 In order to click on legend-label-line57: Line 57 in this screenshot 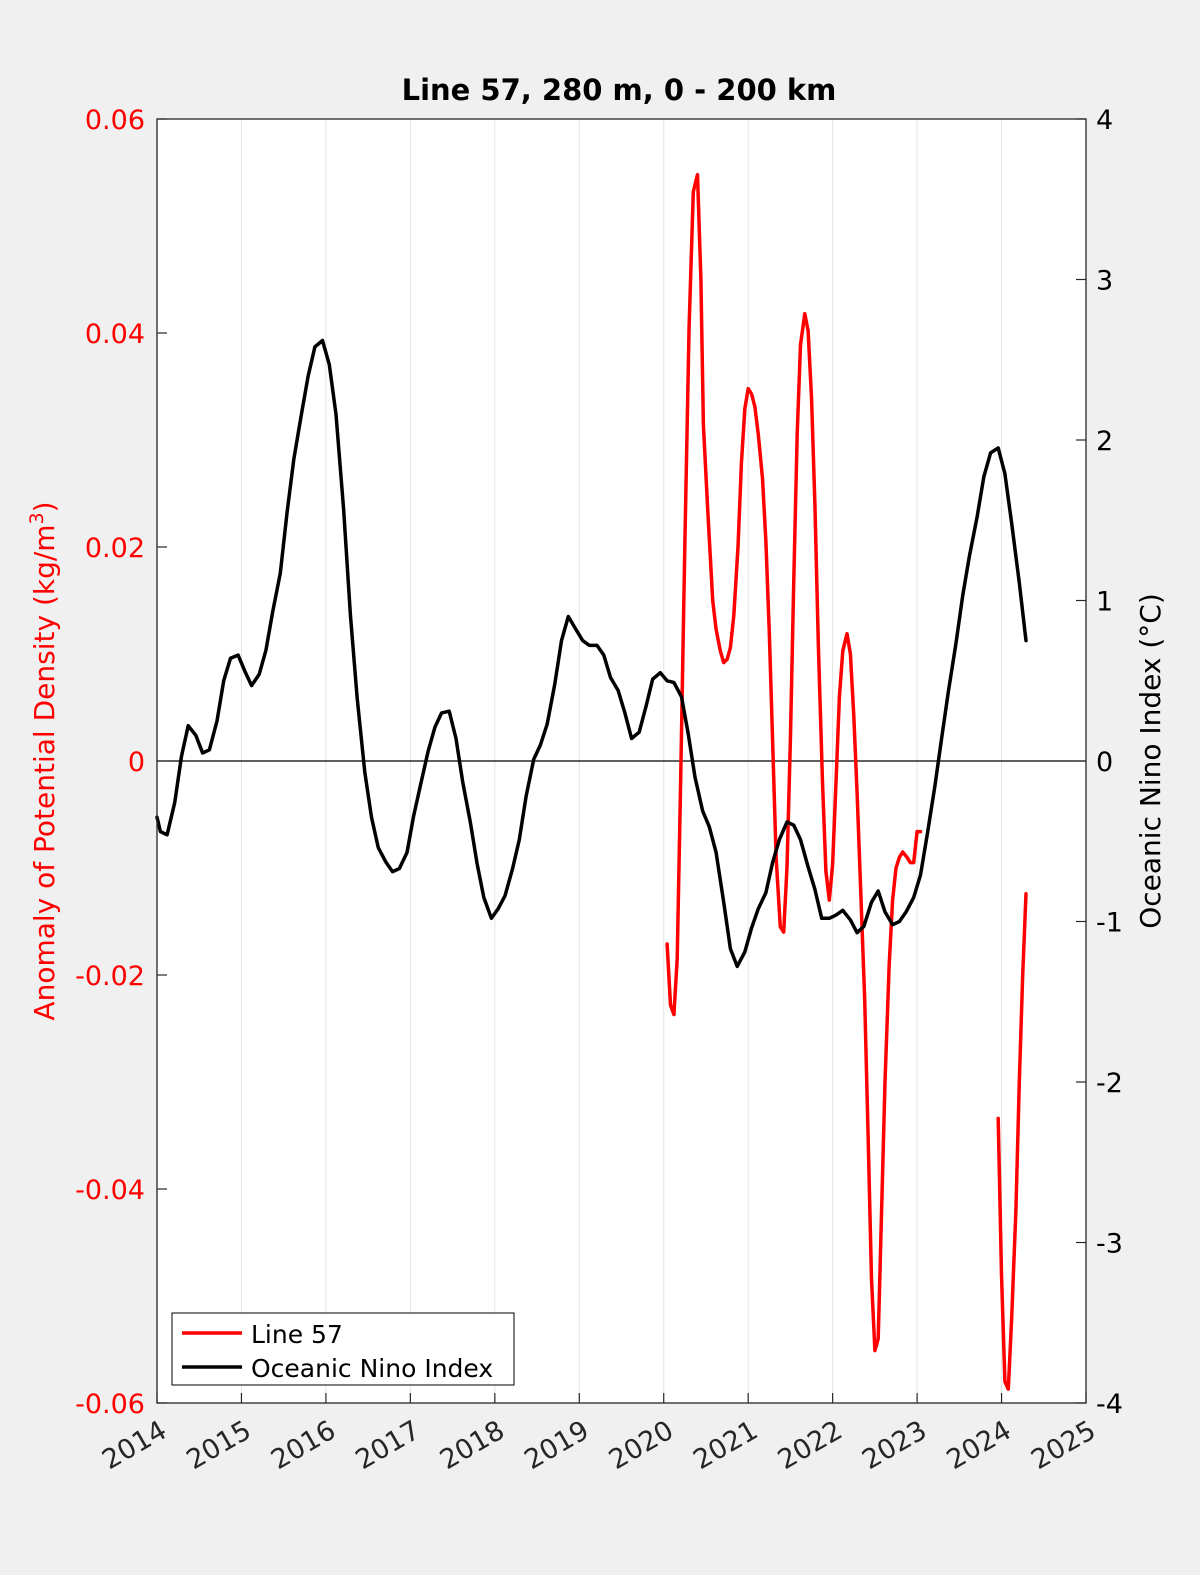, I will do `click(297, 1334)`.